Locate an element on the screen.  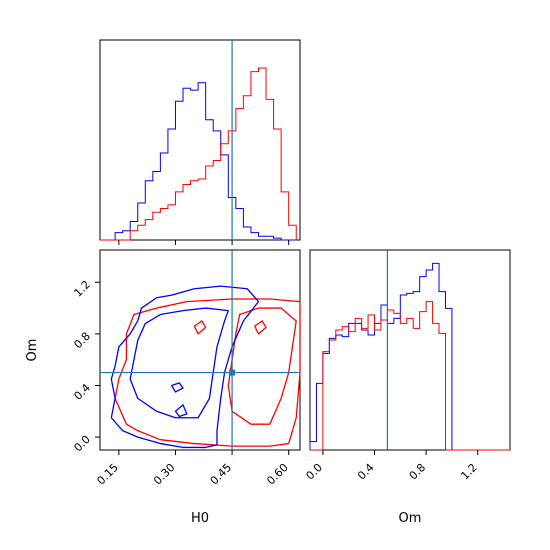
om-x-tick-label-2: 0.8 is located at coordinates (418, 472).